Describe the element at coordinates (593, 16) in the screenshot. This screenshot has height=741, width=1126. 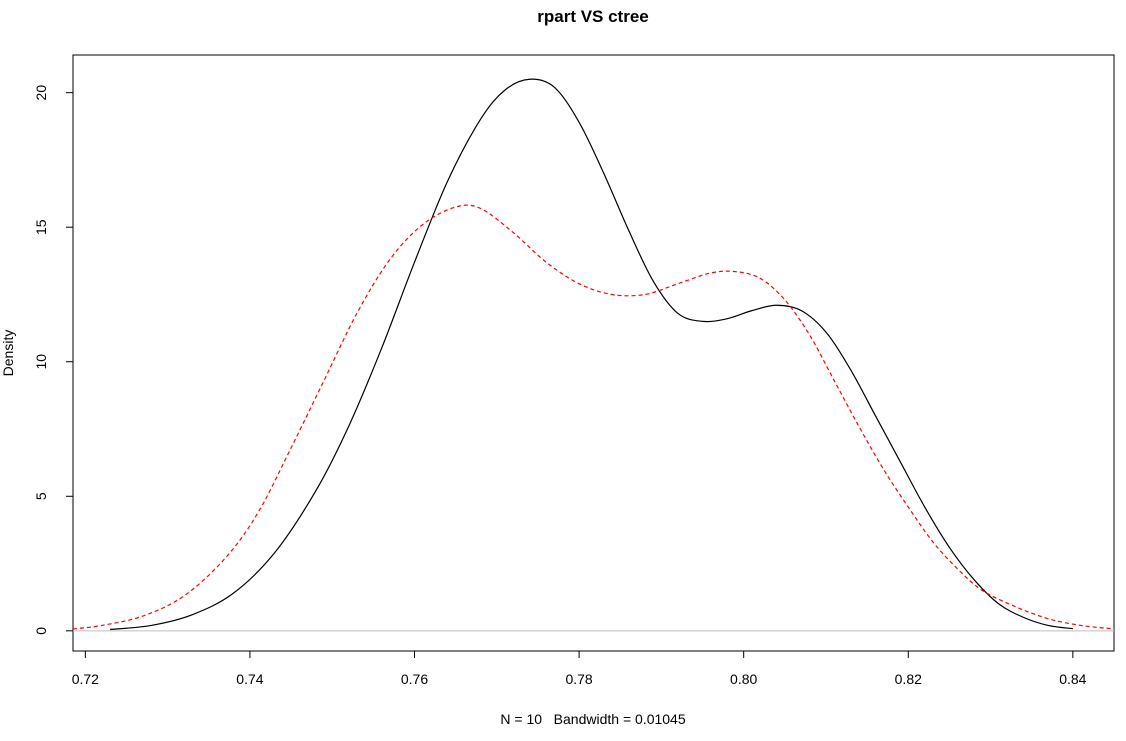
I see `chart-title: rpart VS ctree` at that location.